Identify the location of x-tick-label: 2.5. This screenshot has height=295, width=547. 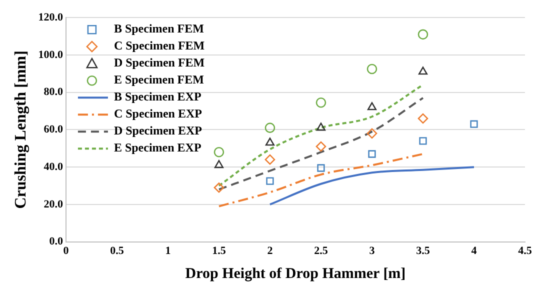
(321, 251).